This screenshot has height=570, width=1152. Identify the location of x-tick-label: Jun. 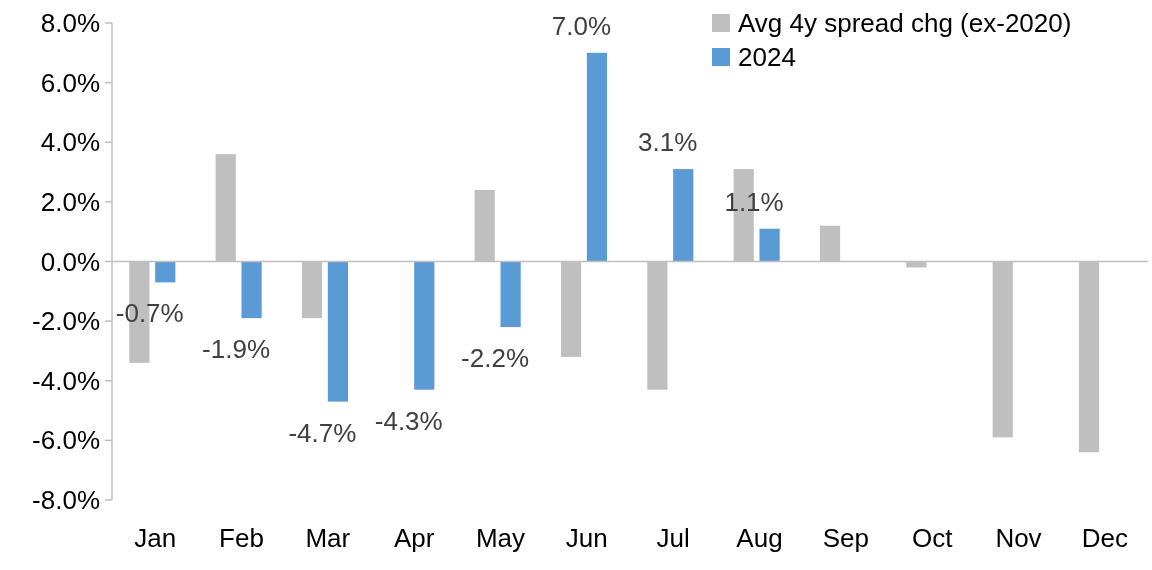
(586, 538).